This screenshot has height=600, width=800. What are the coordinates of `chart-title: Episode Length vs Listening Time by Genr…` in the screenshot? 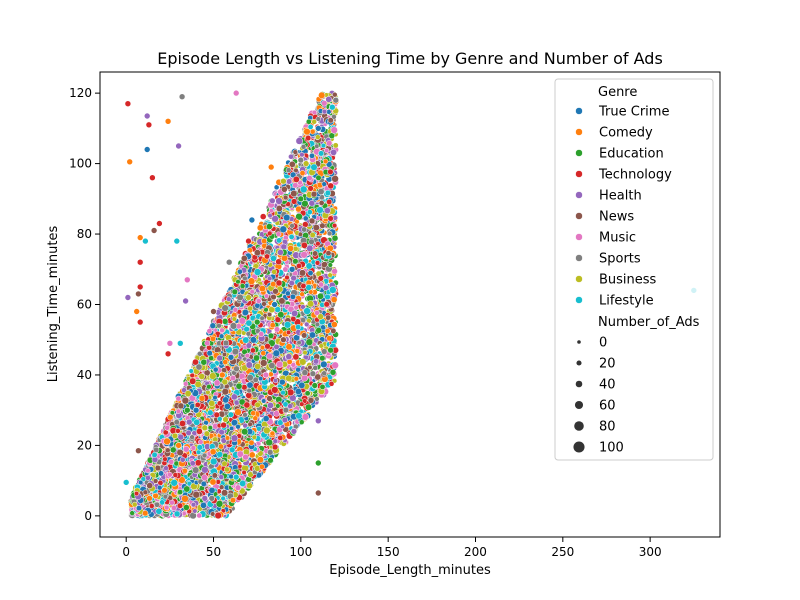 It's located at (410, 58).